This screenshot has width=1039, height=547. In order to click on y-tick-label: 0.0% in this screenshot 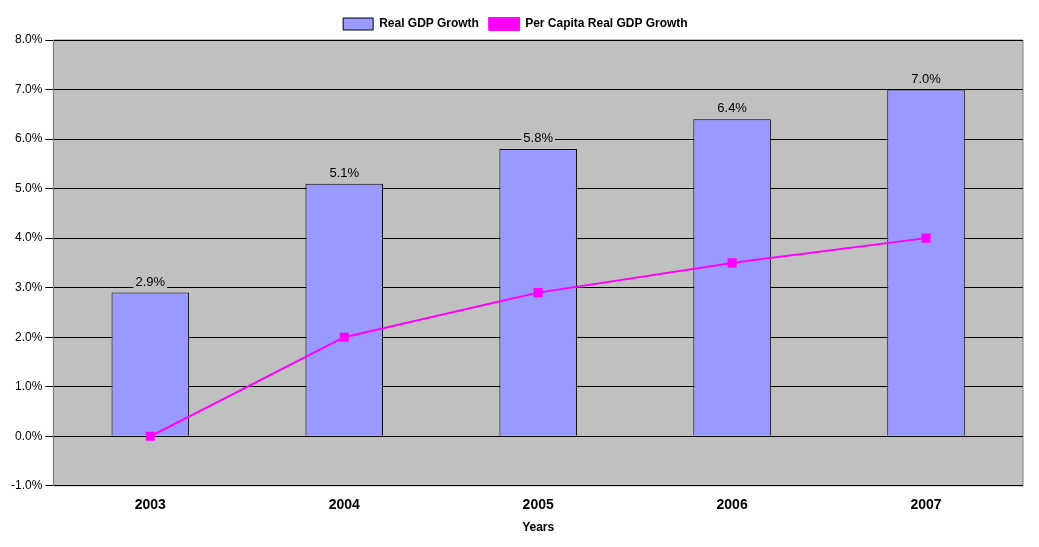, I will do `click(28, 435)`.